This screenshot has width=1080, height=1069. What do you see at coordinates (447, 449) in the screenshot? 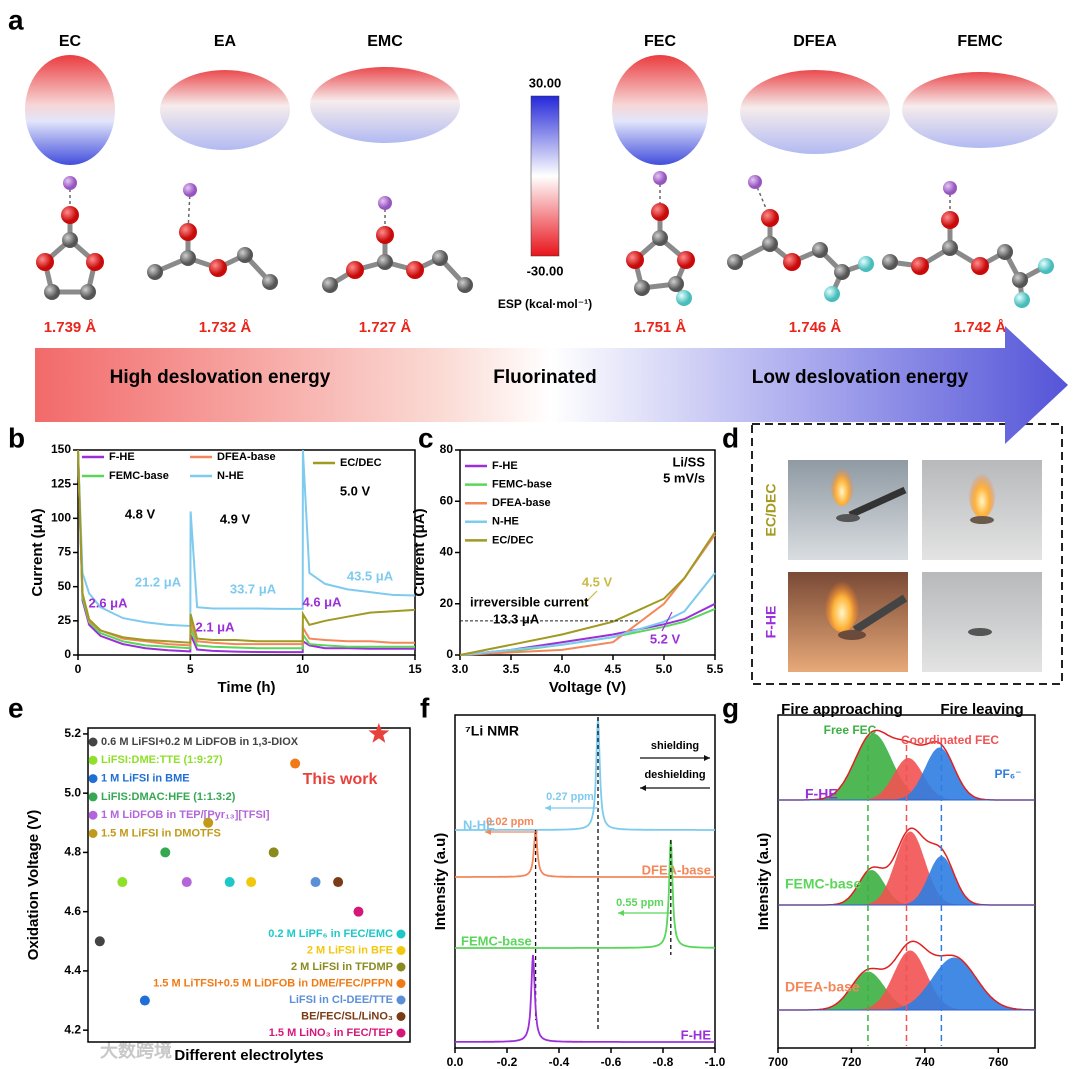
I see `y-tick-label: 80` at bounding box center [447, 449].